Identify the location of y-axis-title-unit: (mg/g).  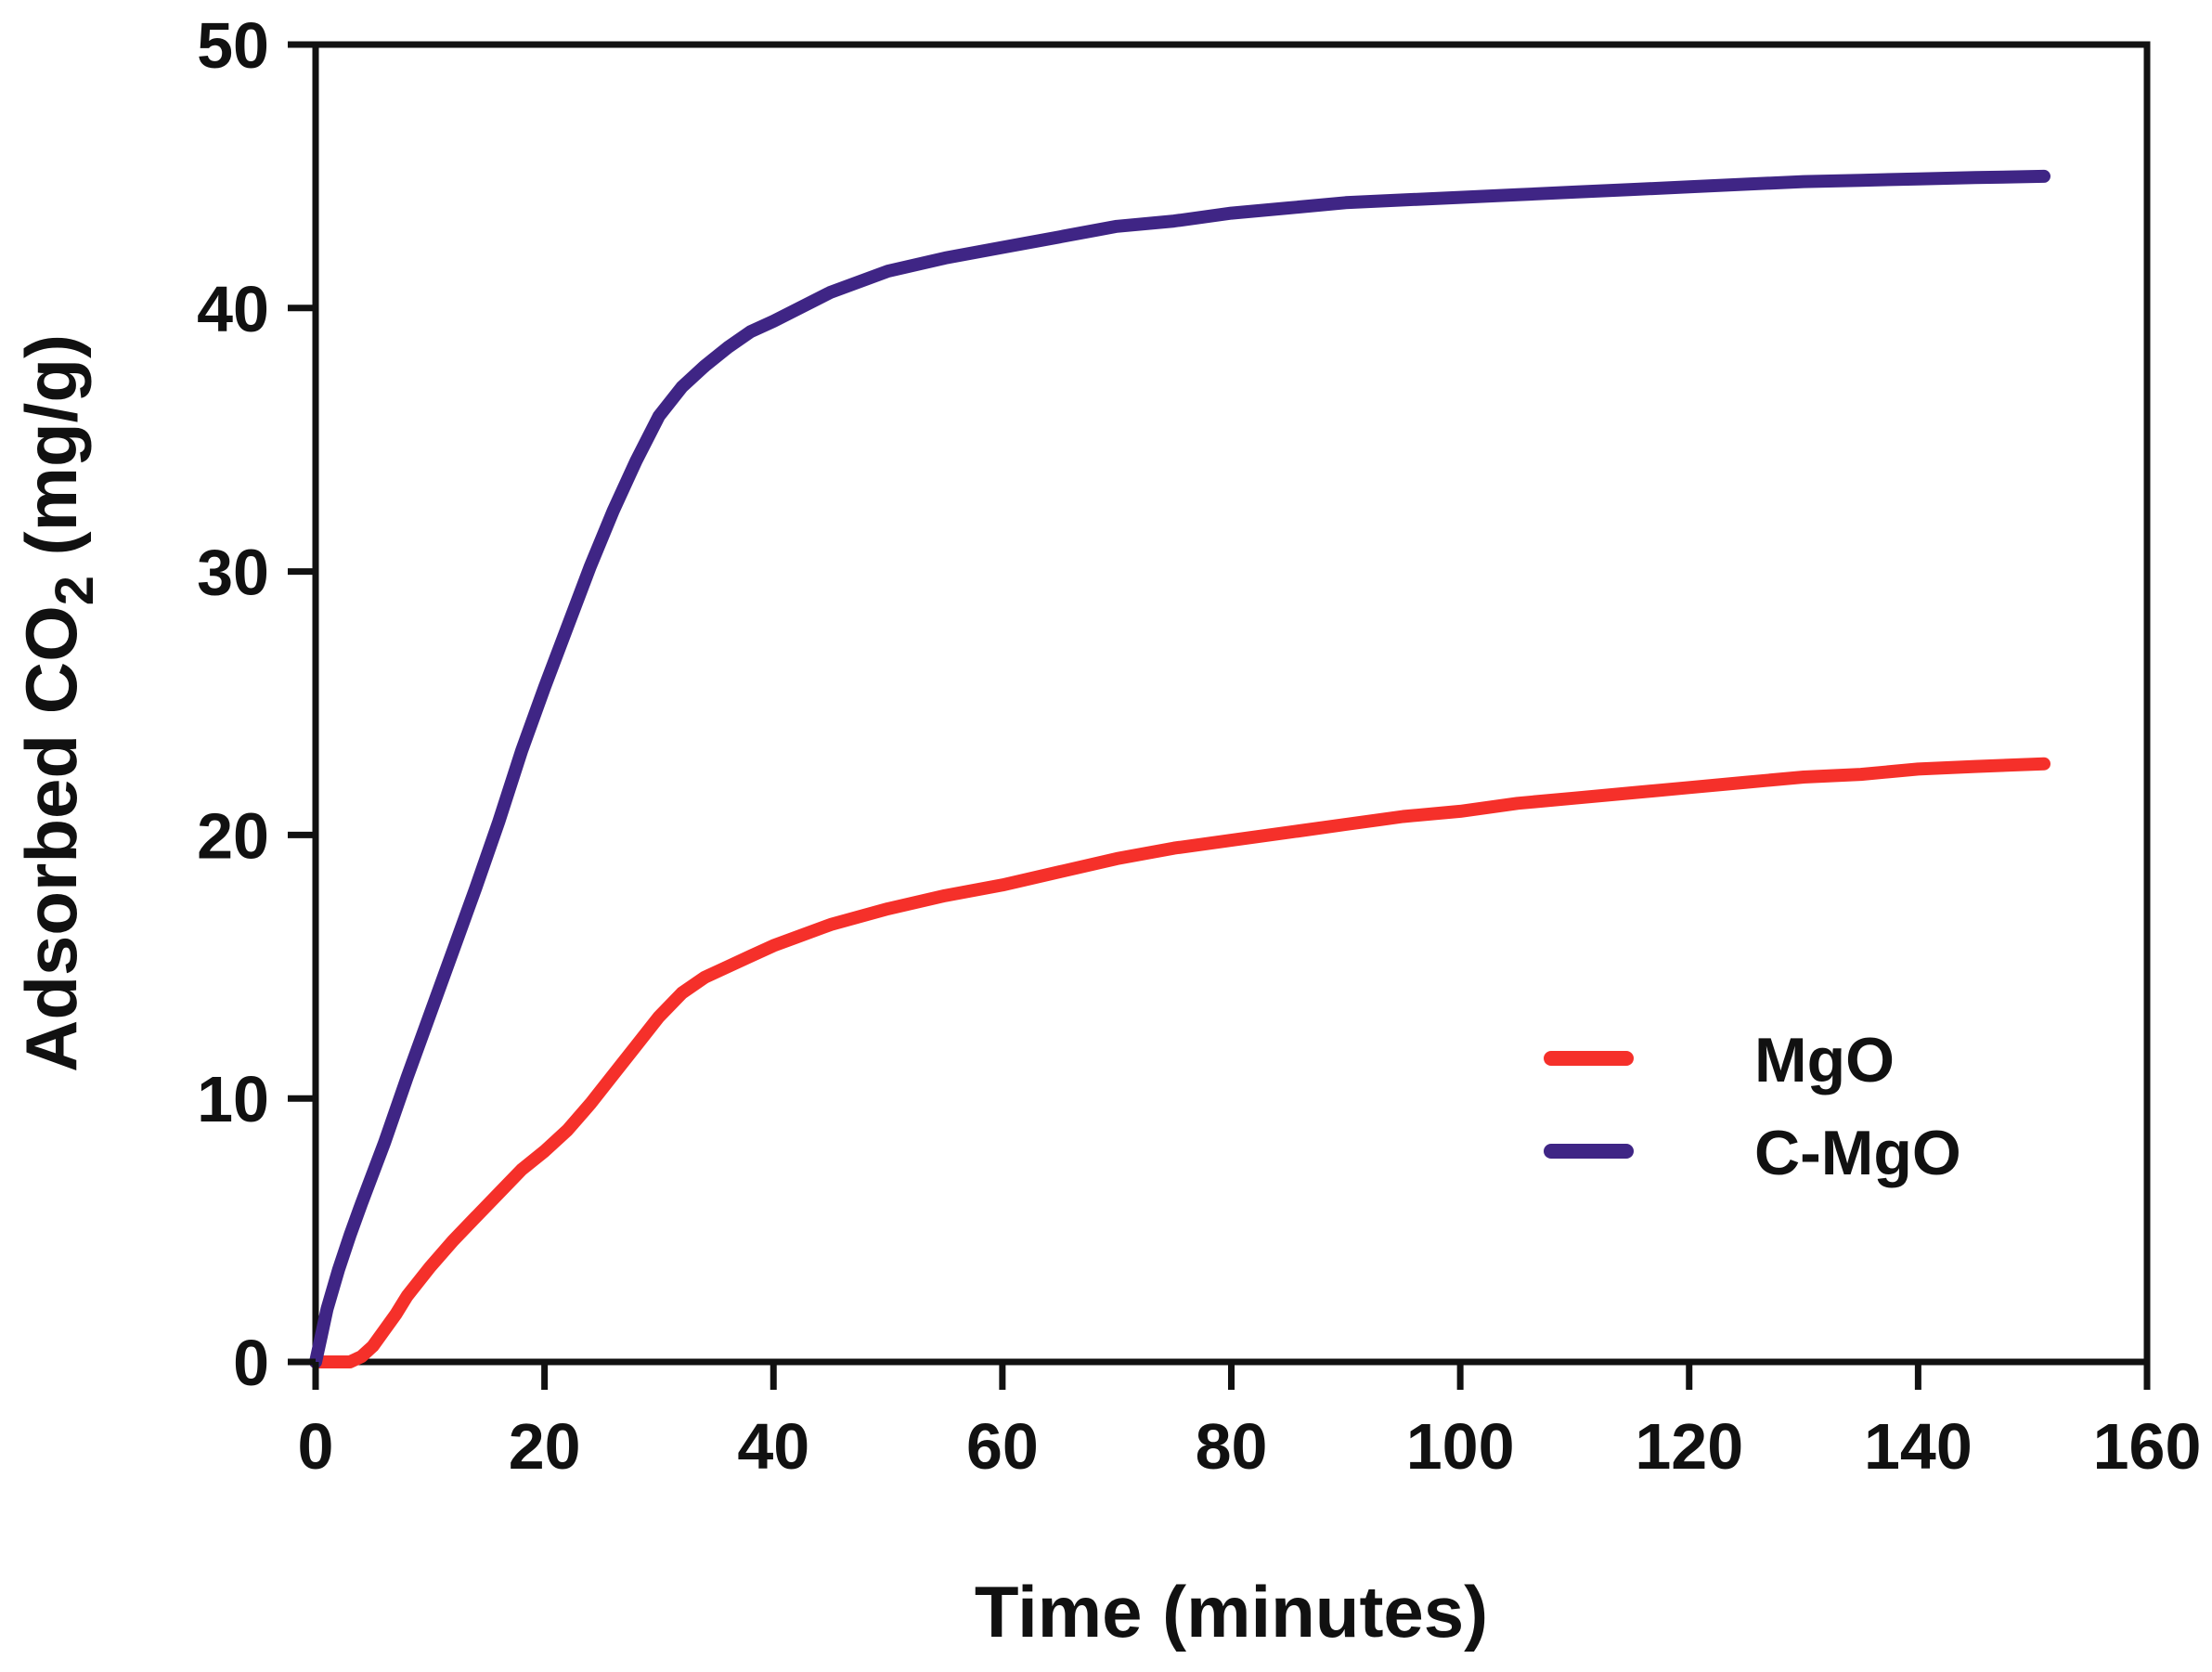
(51, 455).